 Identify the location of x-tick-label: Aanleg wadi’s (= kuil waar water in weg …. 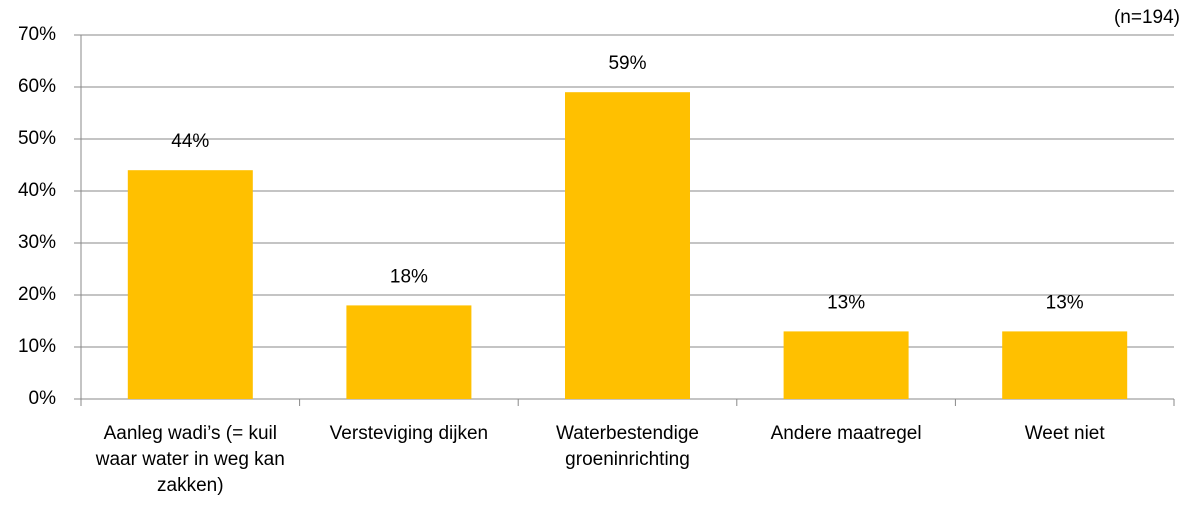
(190, 459).